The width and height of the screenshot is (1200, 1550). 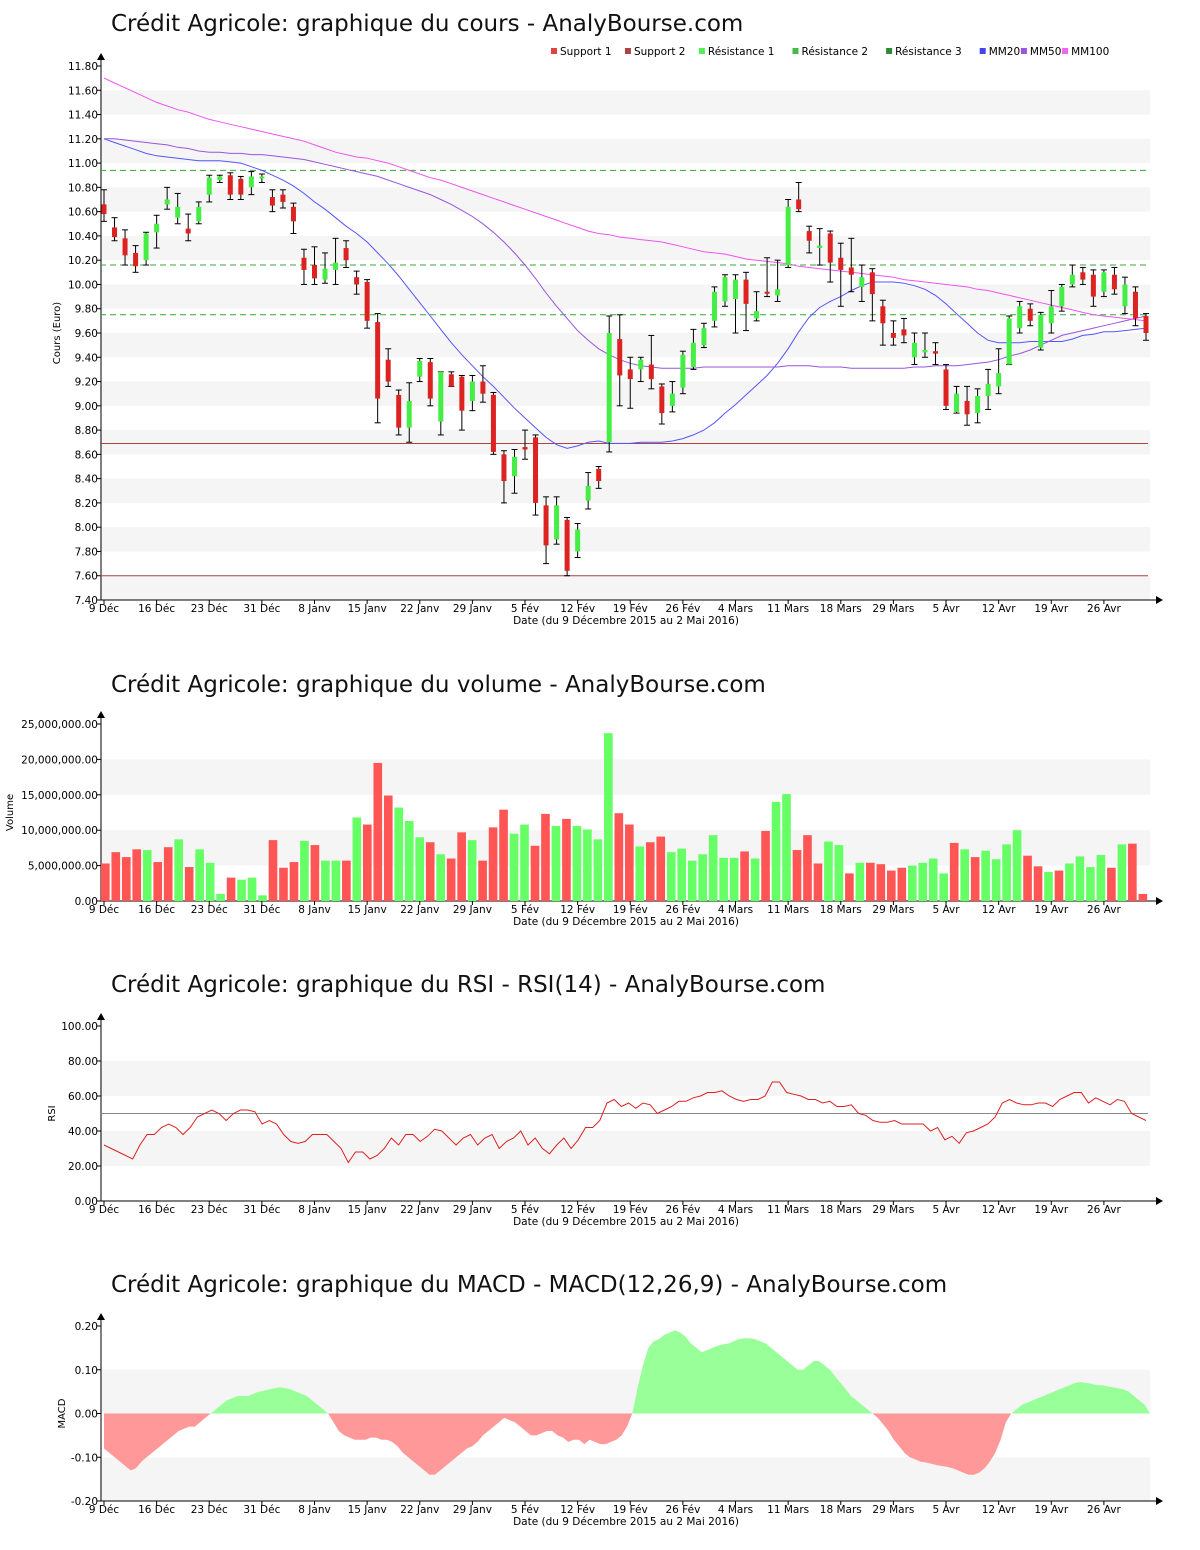 I want to click on y-tick-label: 40.00, so click(x=83, y=1132).